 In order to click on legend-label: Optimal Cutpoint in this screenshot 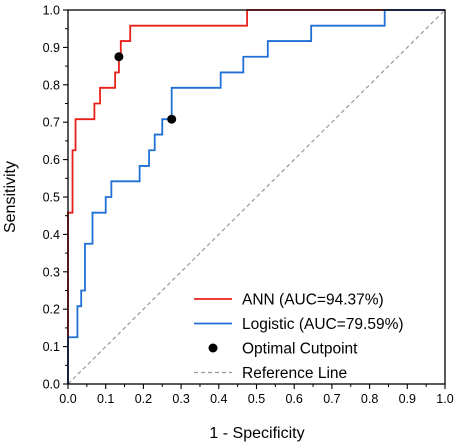, I will do `click(300, 349)`.